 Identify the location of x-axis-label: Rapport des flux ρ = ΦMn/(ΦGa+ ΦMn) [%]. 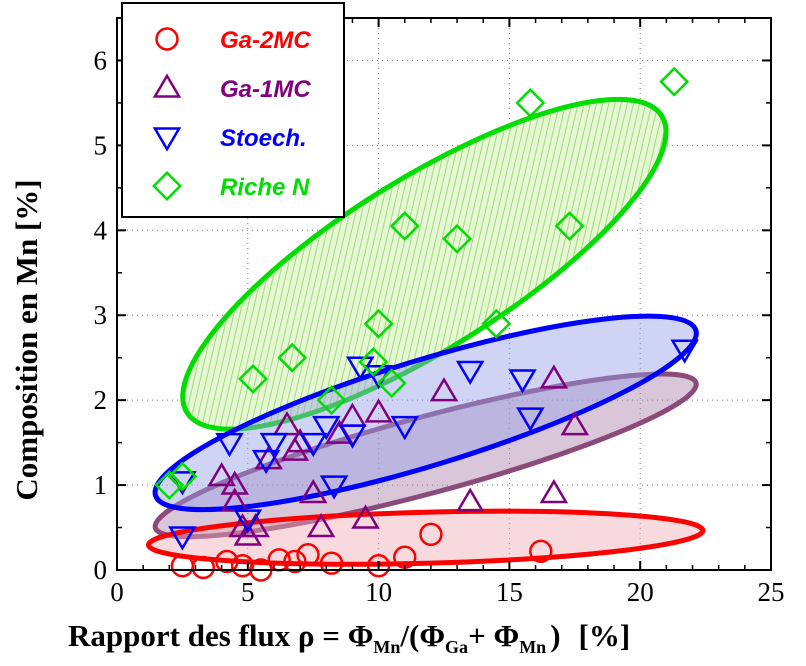
(349, 637).